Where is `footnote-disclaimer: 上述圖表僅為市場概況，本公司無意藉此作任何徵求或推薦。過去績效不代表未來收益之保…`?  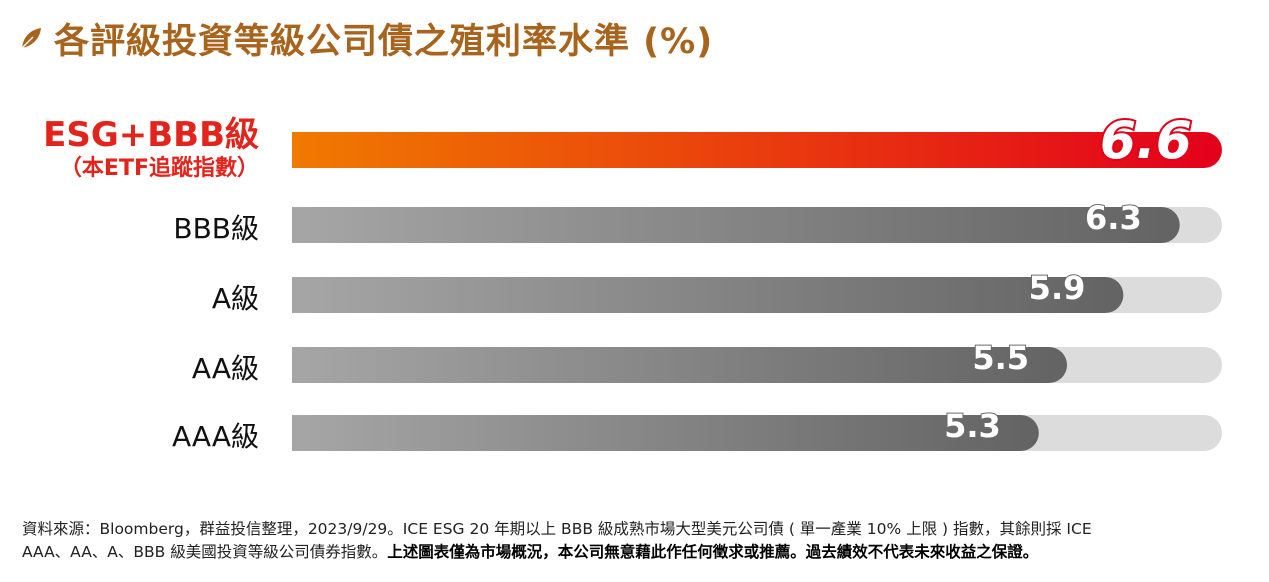 footnote-disclaimer: 上述圖表僅為市場概況，本公司無意藉此作任何徵求或推薦。過去績效不代表未來收益之保… is located at coordinates (713, 552).